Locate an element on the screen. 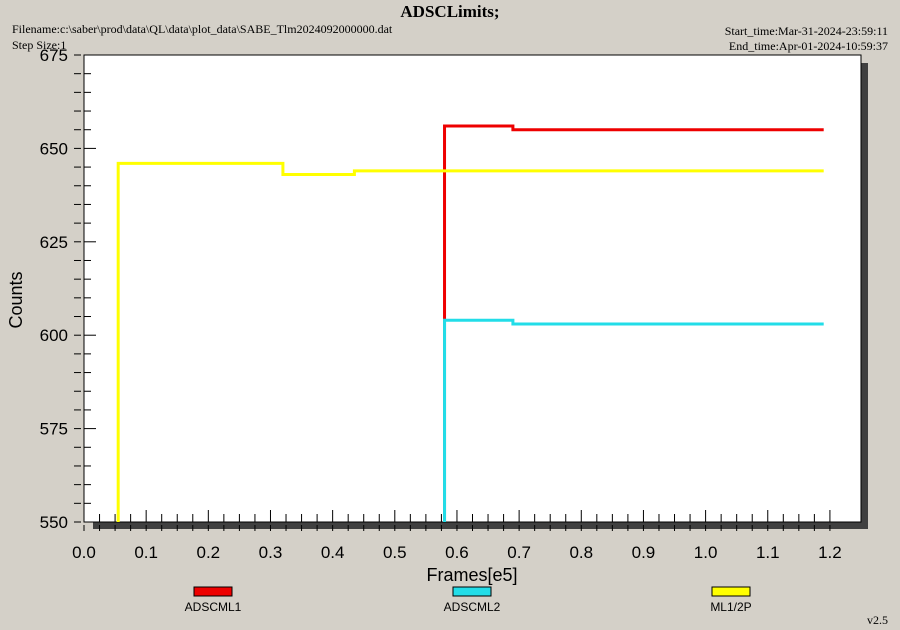 Image resolution: width=900 pixels, height=630 pixels. x-tick-label: 1.2 is located at coordinates (830, 552).